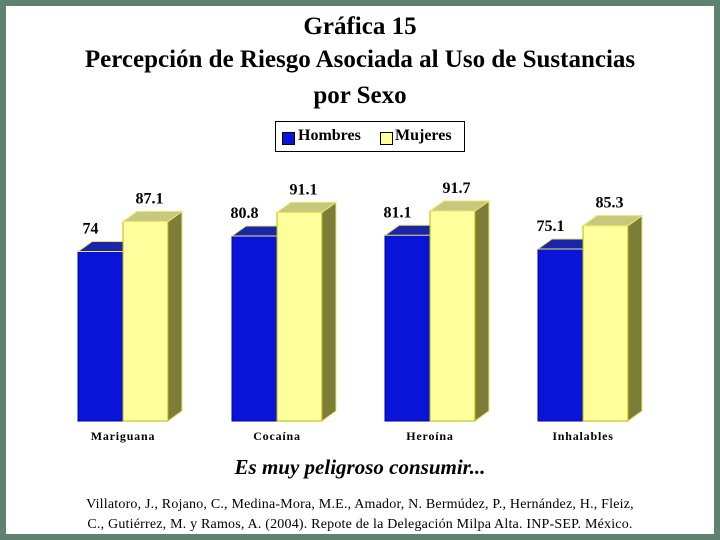 The width and height of the screenshot is (720, 540). Describe the element at coordinates (299, 316) in the screenshot. I see `bar-cocaína-mujeres` at that location.